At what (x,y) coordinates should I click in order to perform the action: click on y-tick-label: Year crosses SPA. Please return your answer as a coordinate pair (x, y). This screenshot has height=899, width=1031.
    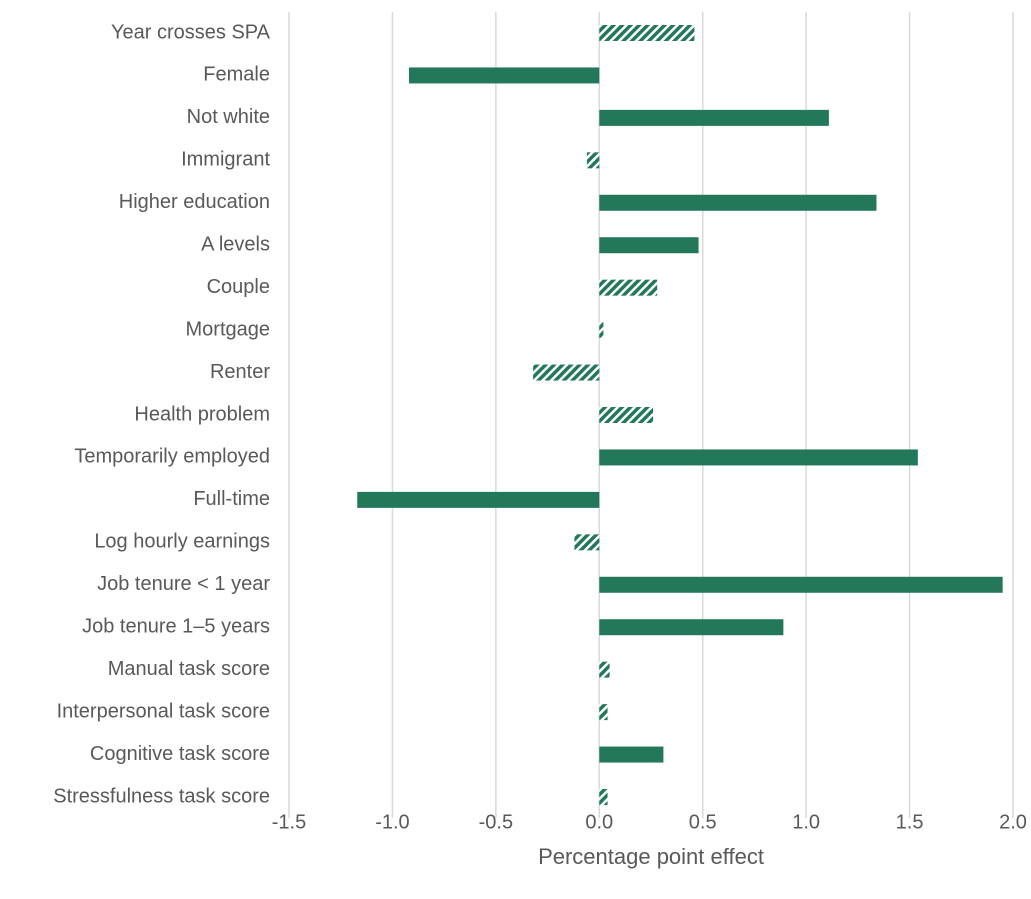
    Looking at the image, I should click on (191, 32).